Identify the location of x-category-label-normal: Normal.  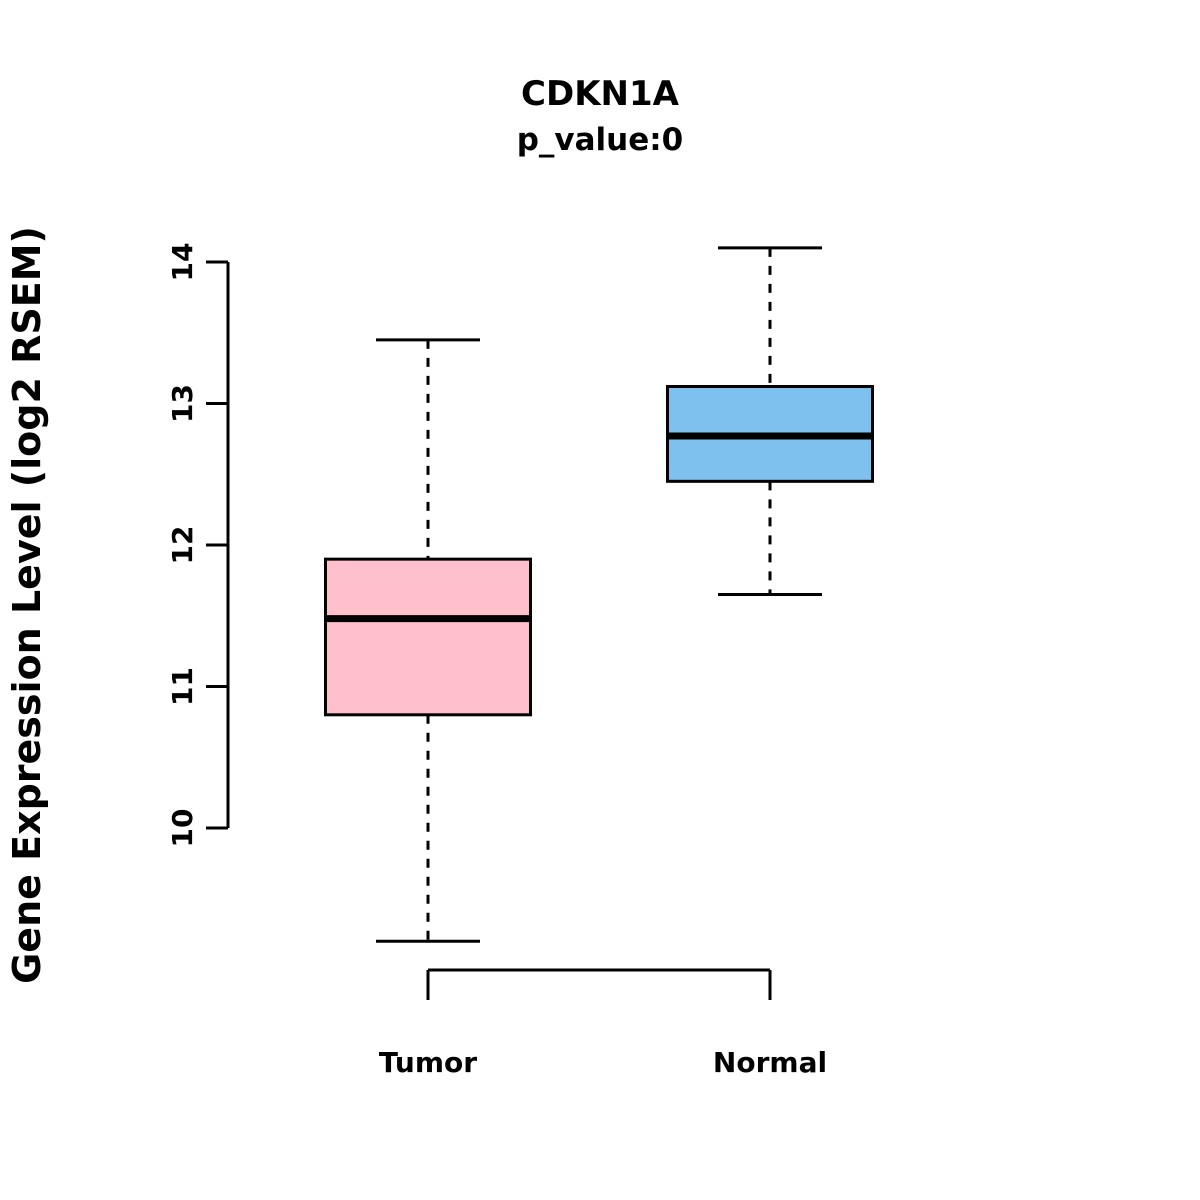
(770, 1062).